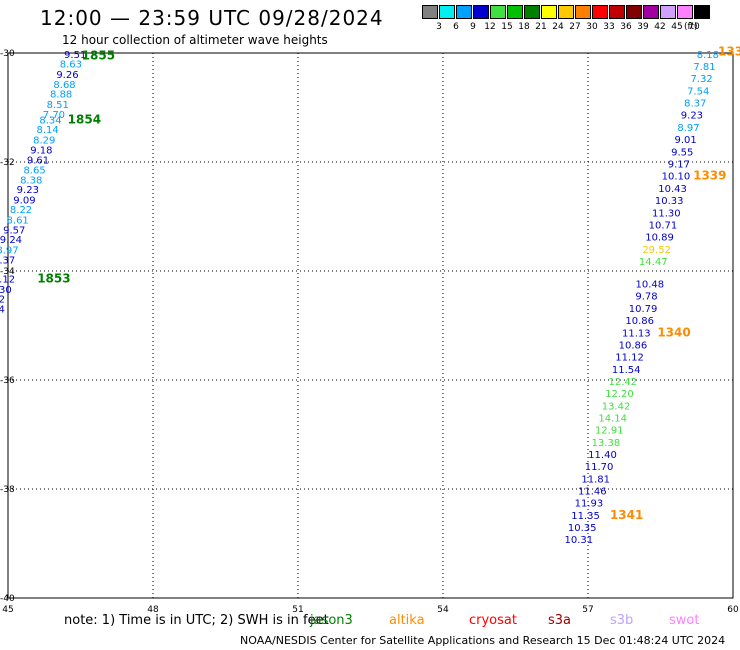 The image size is (740, 650). What do you see at coordinates (639, 321) in the screenshot?
I see `wave-height-label: 10.86` at bounding box center [639, 321].